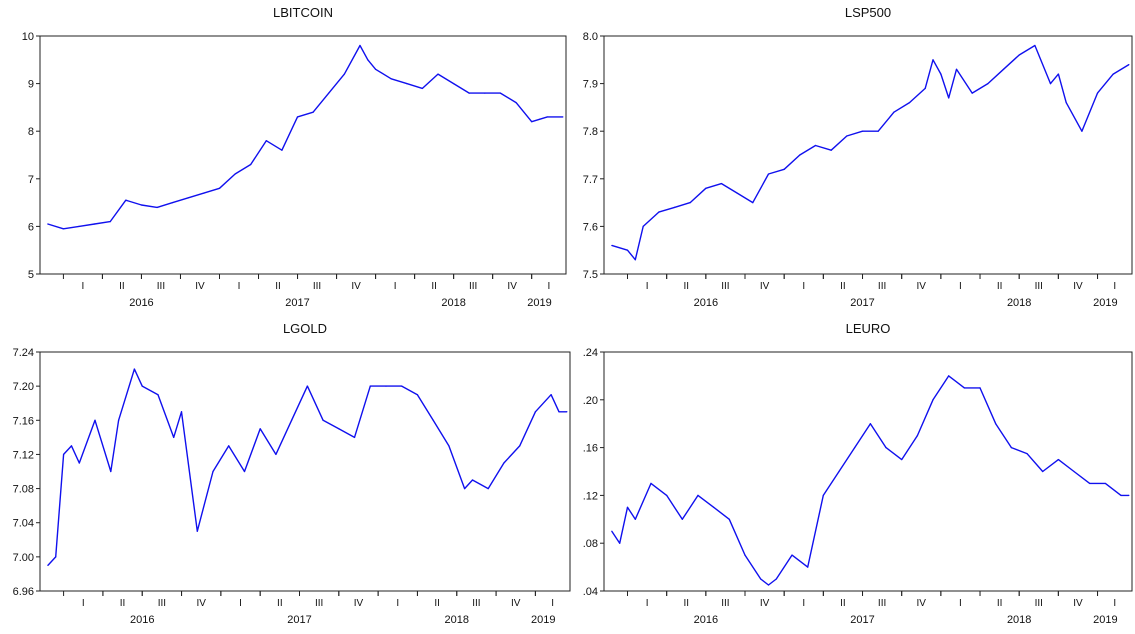 The image size is (1135, 634). What do you see at coordinates (31, 180) in the screenshot?
I see `y-tick-label: 7` at bounding box center [31, 180].